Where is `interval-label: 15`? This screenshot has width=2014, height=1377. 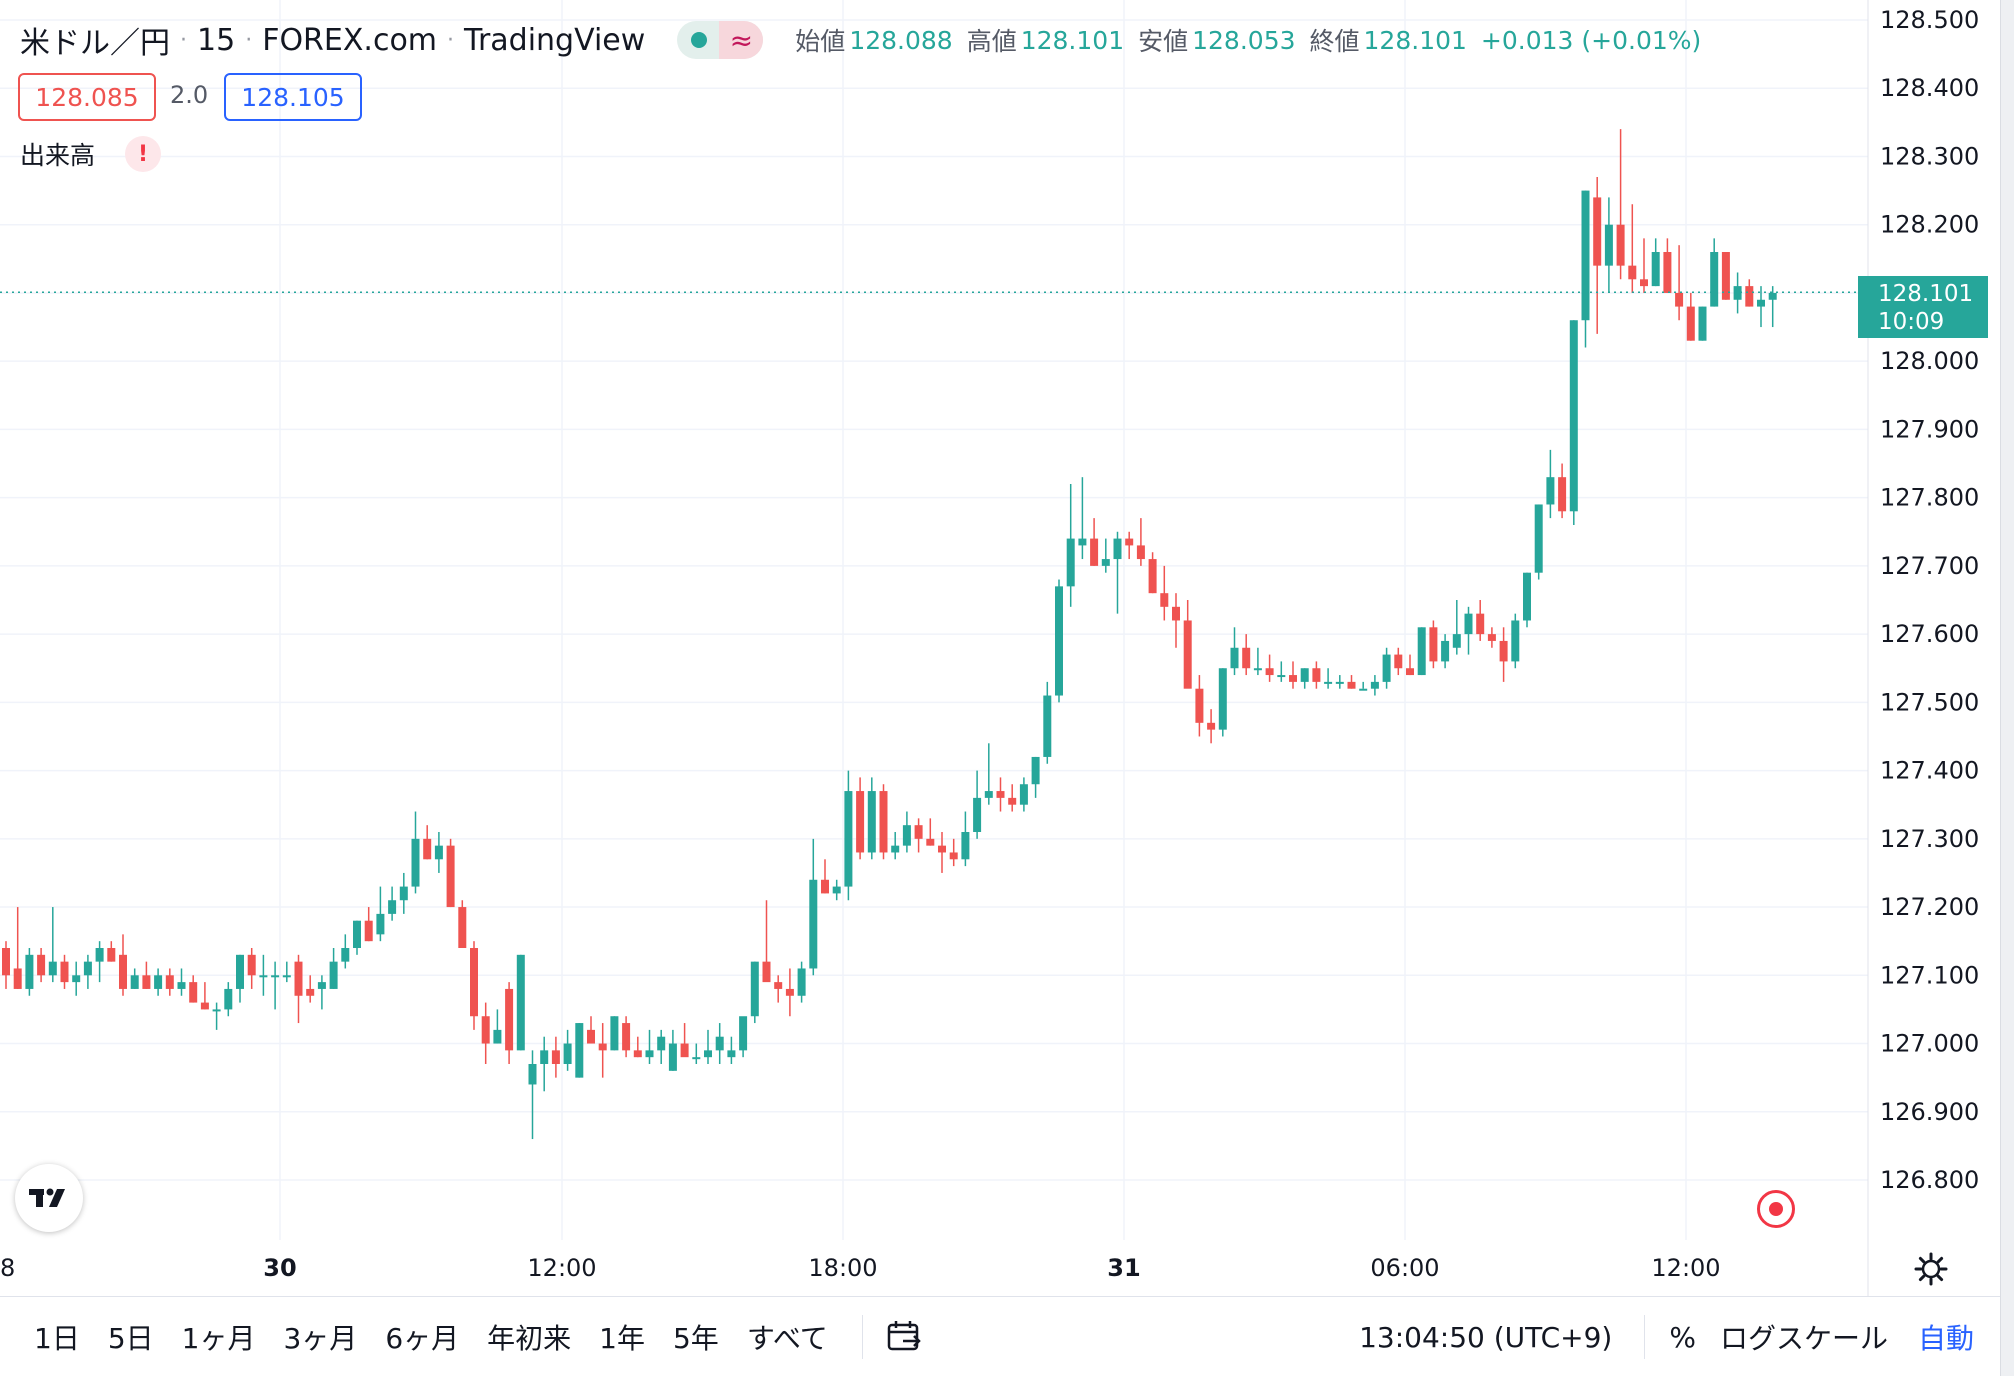
interval-label: 15 is located at coordinates (216, 40).